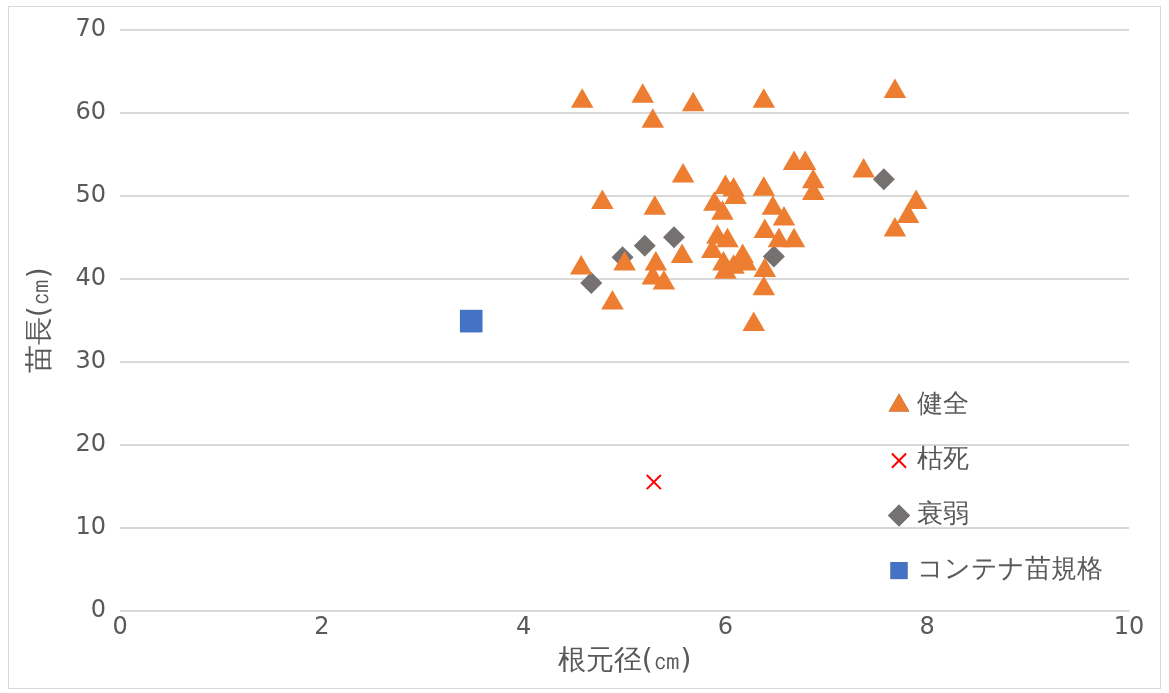 This screenshot has height=693, width=1169. What do you see at coordinates (120, 626) in the screenshot?
I see `x-tick-label: 0` at bounding box center [120, 626].